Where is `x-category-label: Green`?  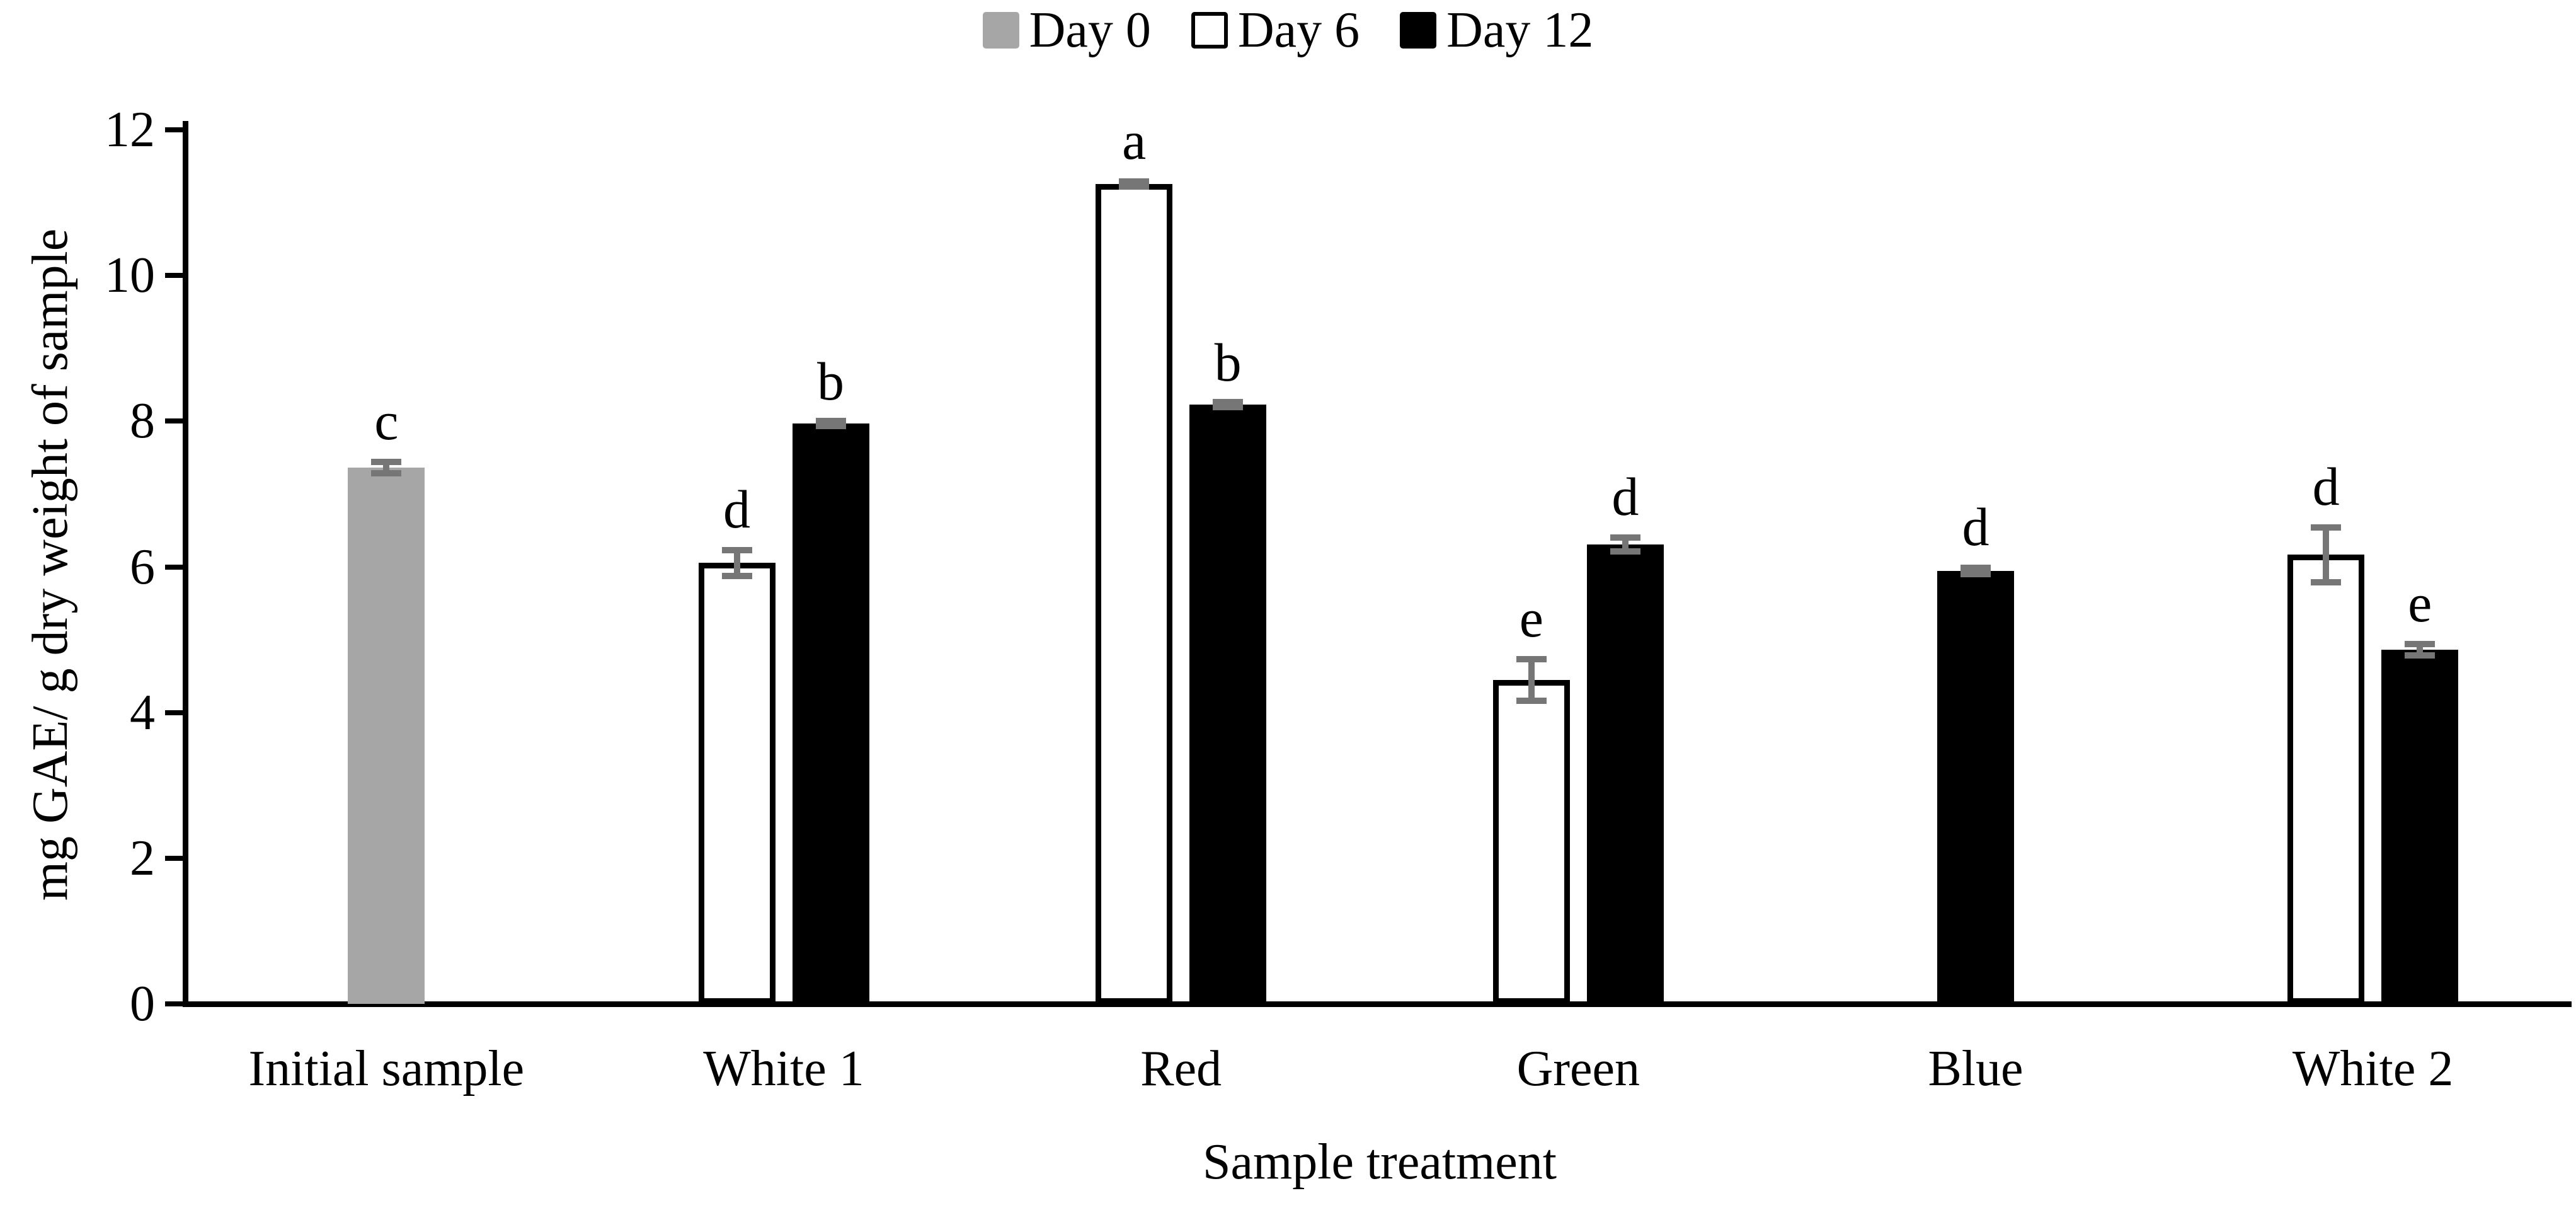
x-category-label: Green is located at coordinates (1578, 1069).